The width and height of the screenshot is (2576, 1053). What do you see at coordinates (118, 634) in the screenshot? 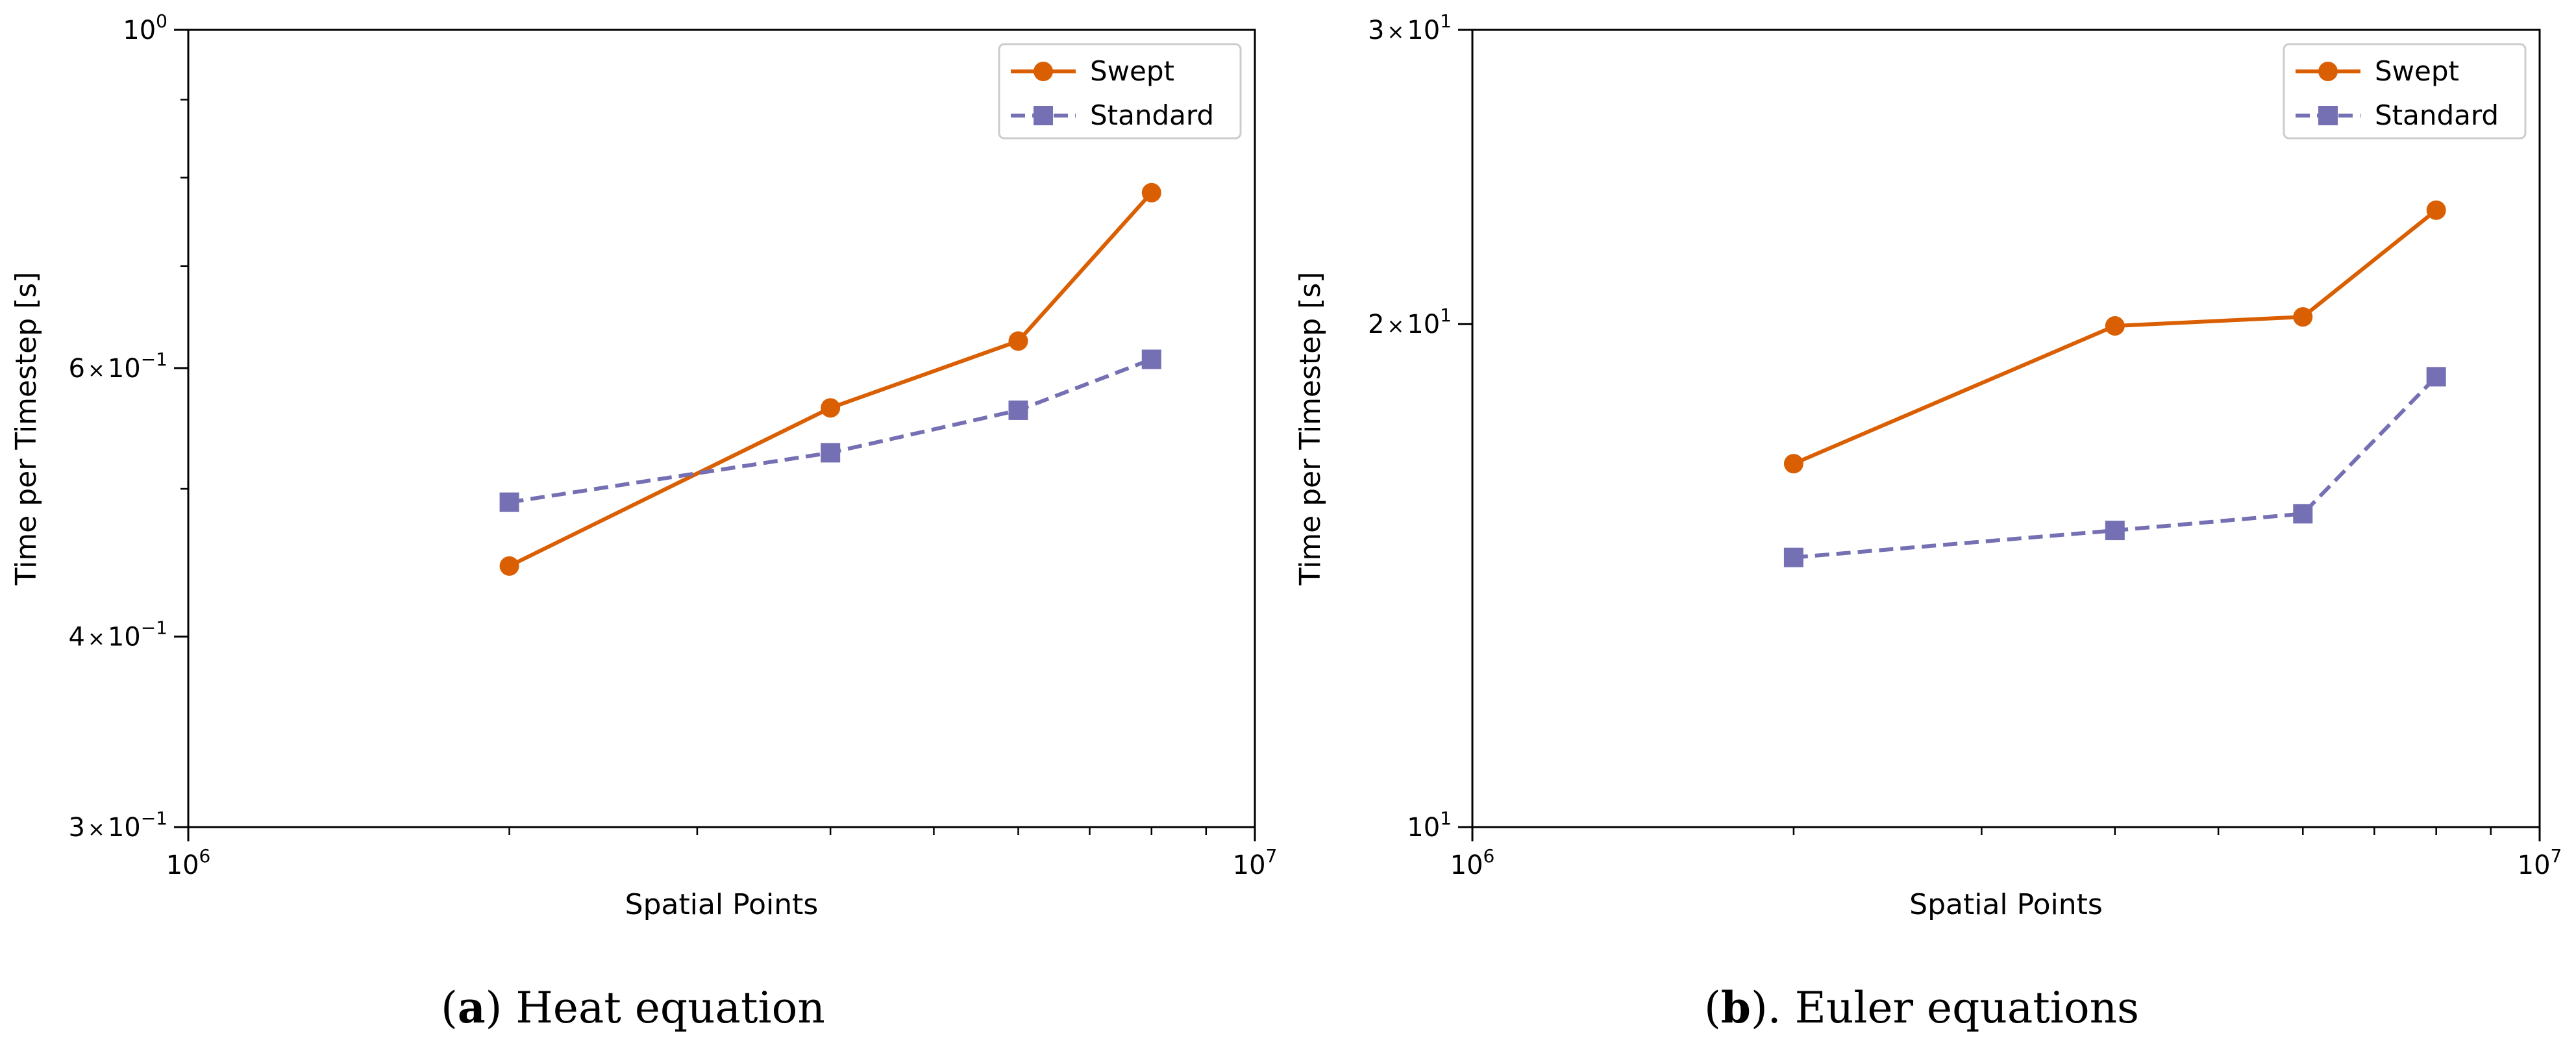
I see `y-tick-label: 4 × 10⁻¹` at bounding box center [118, 634].